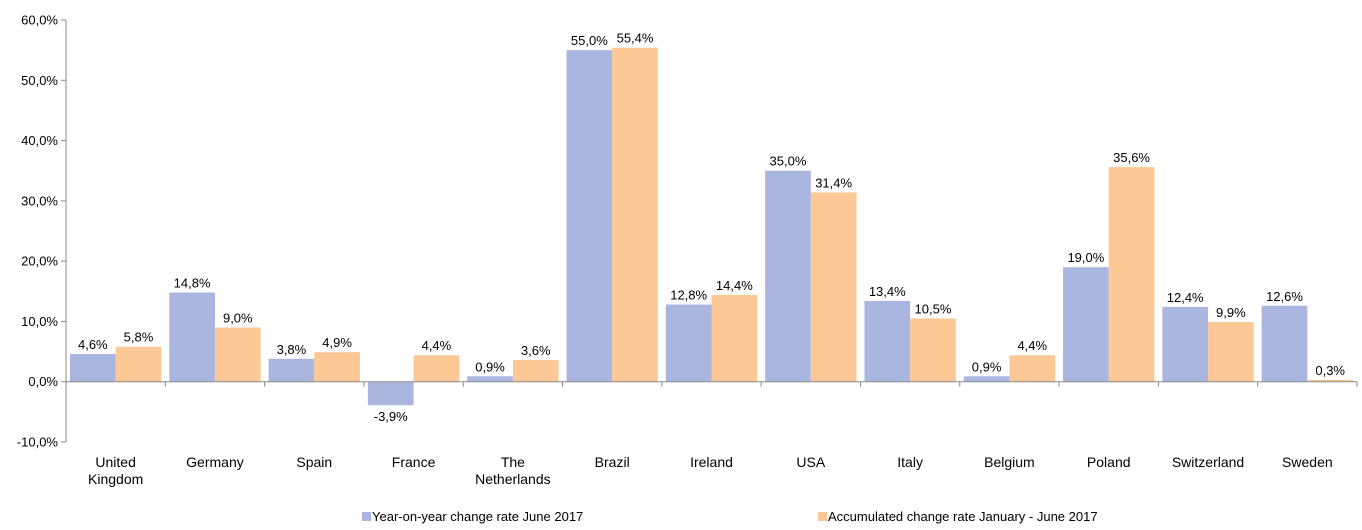 The height and width of the screenshot is (530, 1362). I want to click on data-label: 31,4%, so click(833, 182).